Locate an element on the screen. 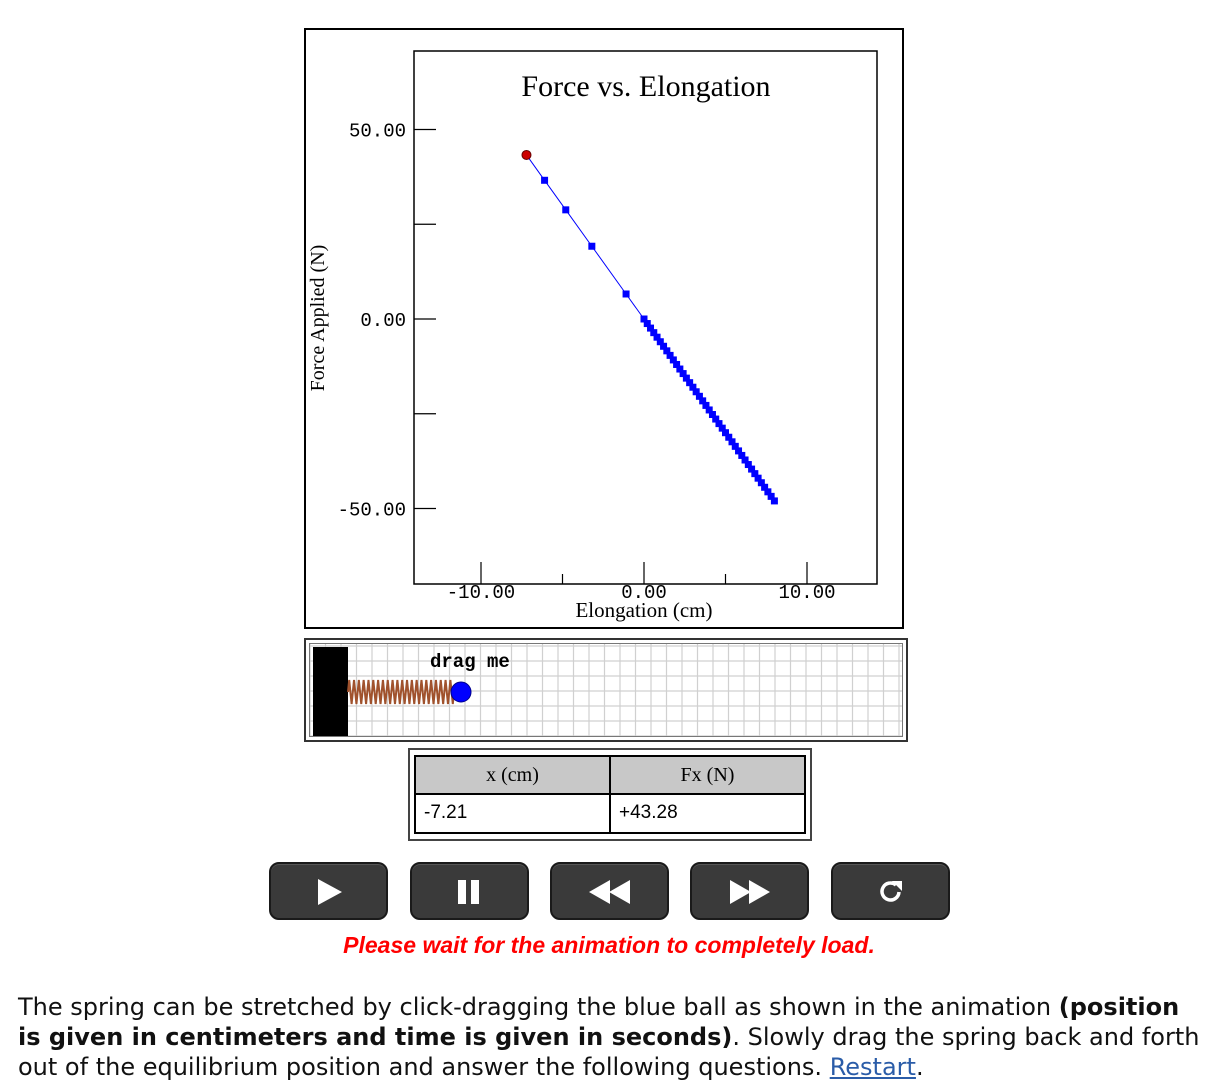 Image resolution: width=1218 pixels, height=1084 pixels. y-tick-label: 0.00 is located at coordinates (383, 321).